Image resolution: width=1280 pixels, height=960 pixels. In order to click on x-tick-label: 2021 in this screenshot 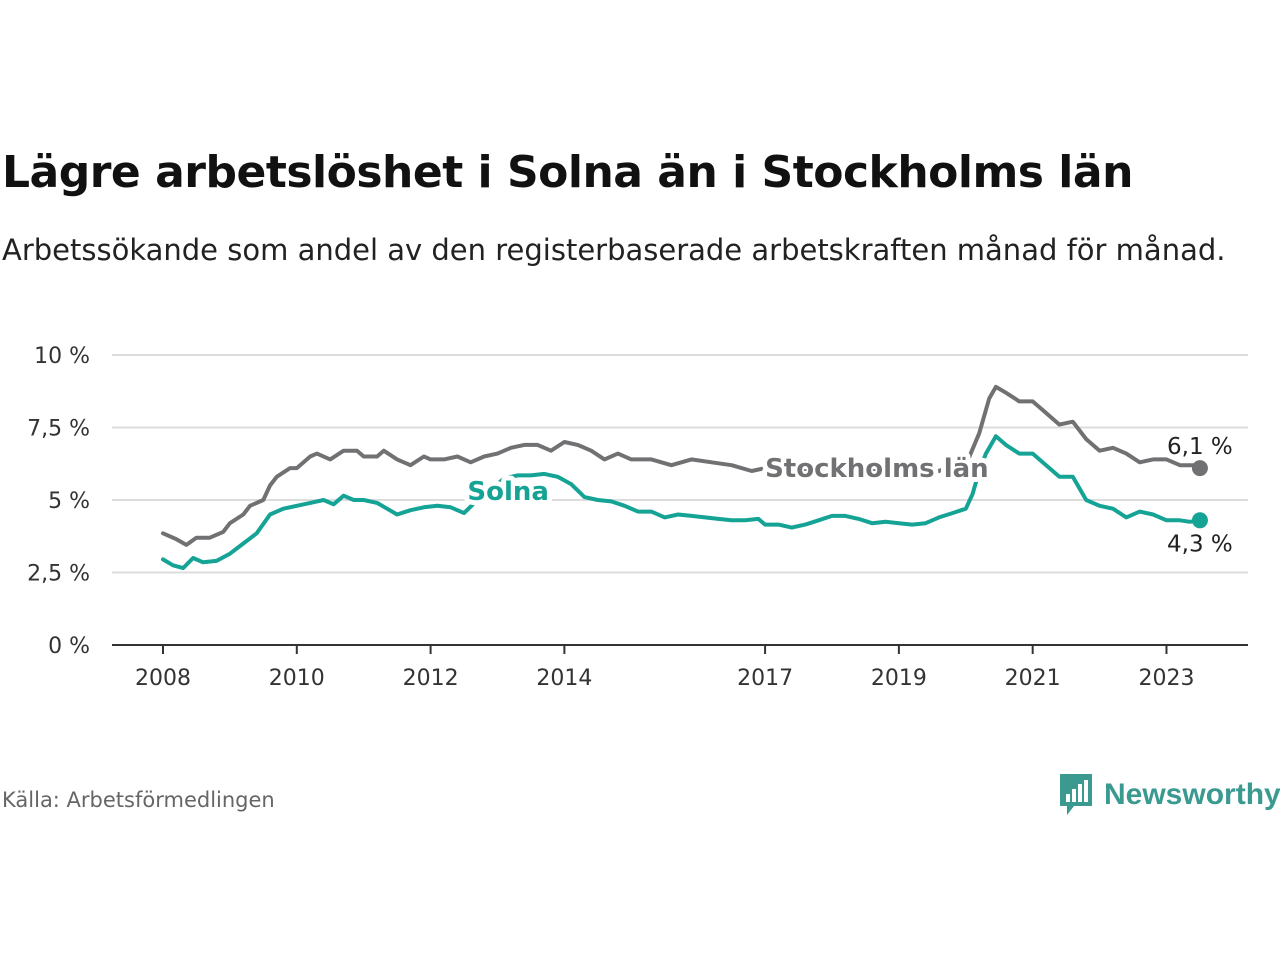, I will do `click(1033, 678)`.